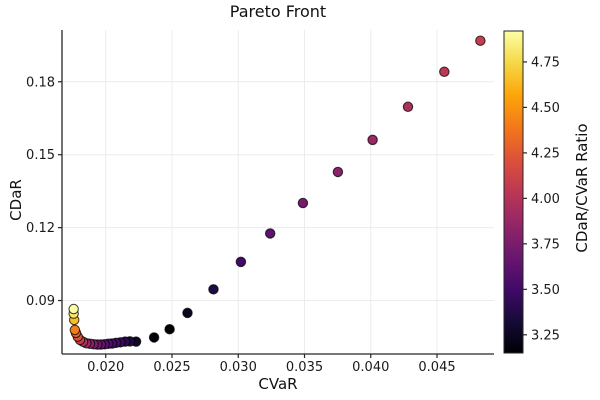 This screenshot has height=400, width=600. Describe the element at coordinates (545, 290) in the screenshot. I see `colorbar-tick-label: 3.50` at that location.